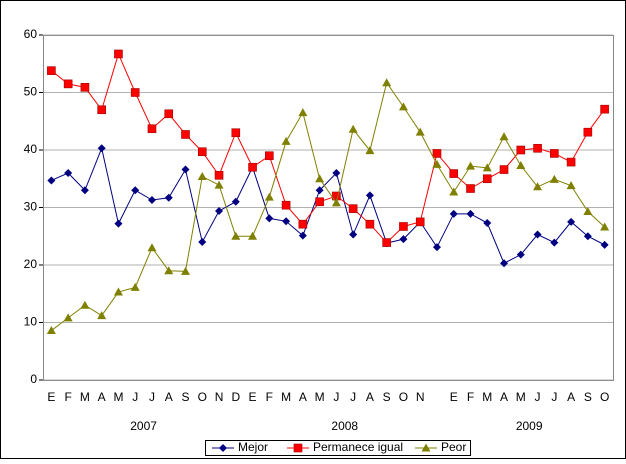 Image resolution: width=626 pixels, height=464 pixels. What do you see at coordinates (235, 397) in the screenshot?
I see `x-tick-label: D` at bounding box center [235, 397].